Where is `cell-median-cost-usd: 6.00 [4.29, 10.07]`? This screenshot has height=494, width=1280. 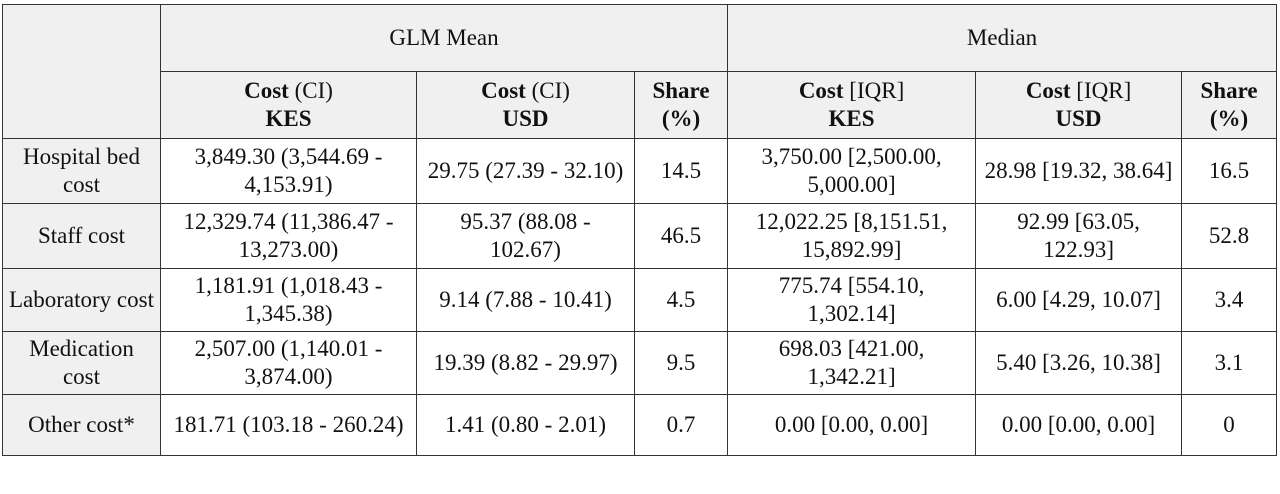 cell-median-cost-usd: 6.00 [4.29, 10.07] is located at coordinates (1079, 300).